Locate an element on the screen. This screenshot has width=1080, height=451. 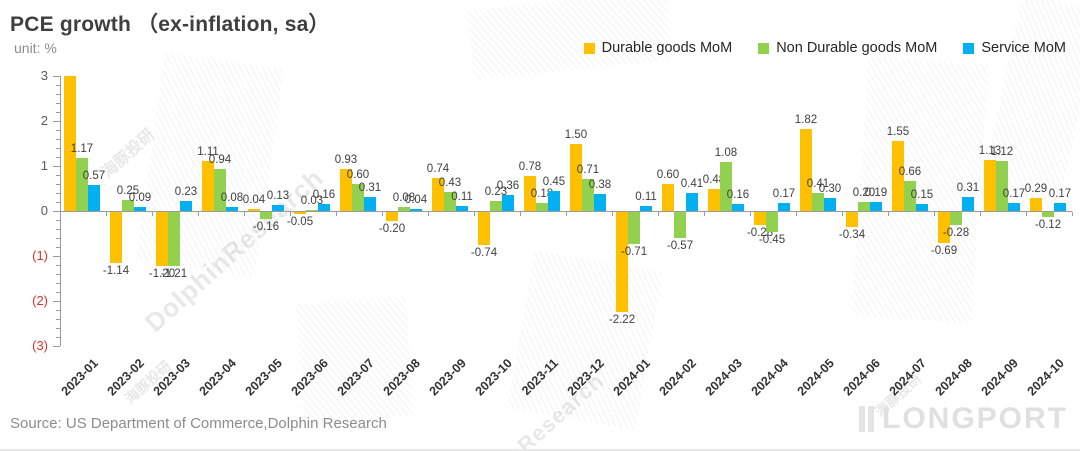
bar-value-label: 0.03 is located at coordinates (312, 200).